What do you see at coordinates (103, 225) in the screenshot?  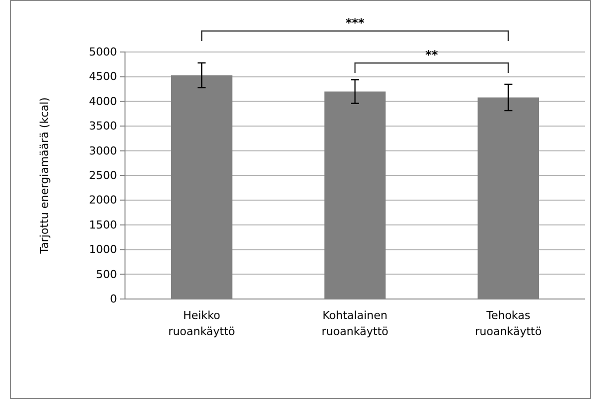 I see `y-tick-label: 1500` at bounding box center [103, 225].